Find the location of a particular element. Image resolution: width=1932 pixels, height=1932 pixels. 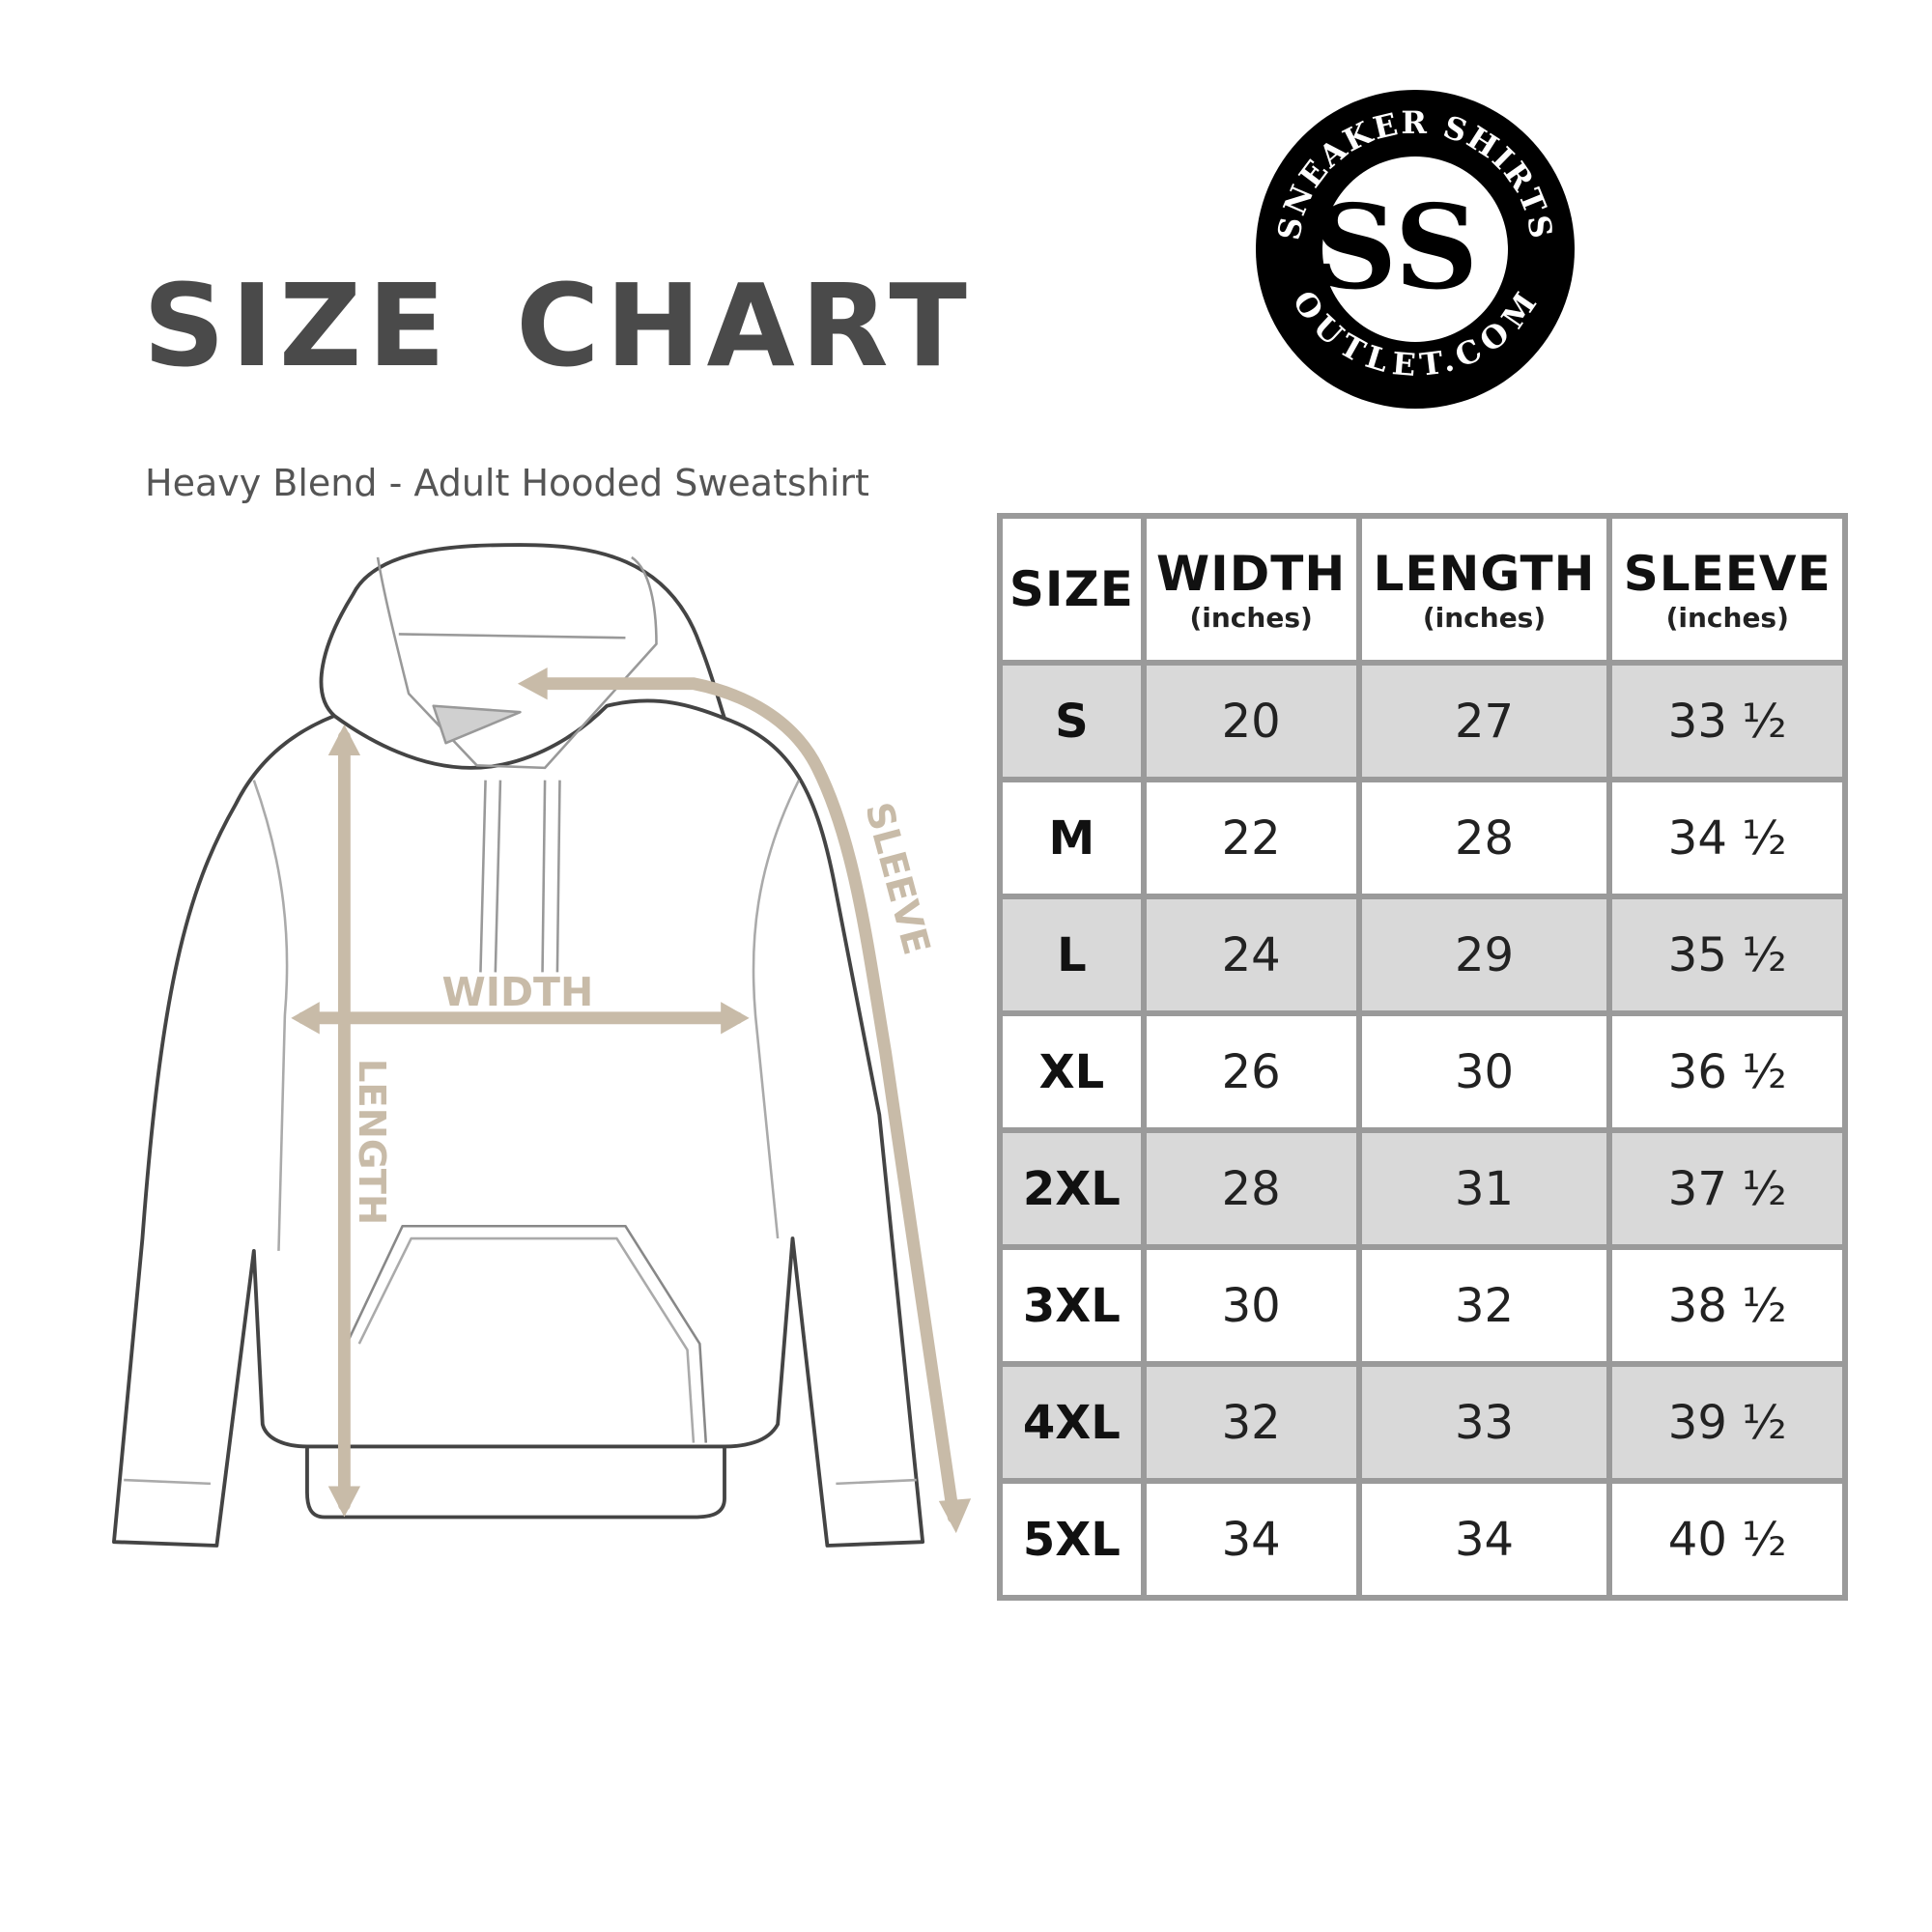

cell-length: 31 is located at coordinates (1484, 1188).